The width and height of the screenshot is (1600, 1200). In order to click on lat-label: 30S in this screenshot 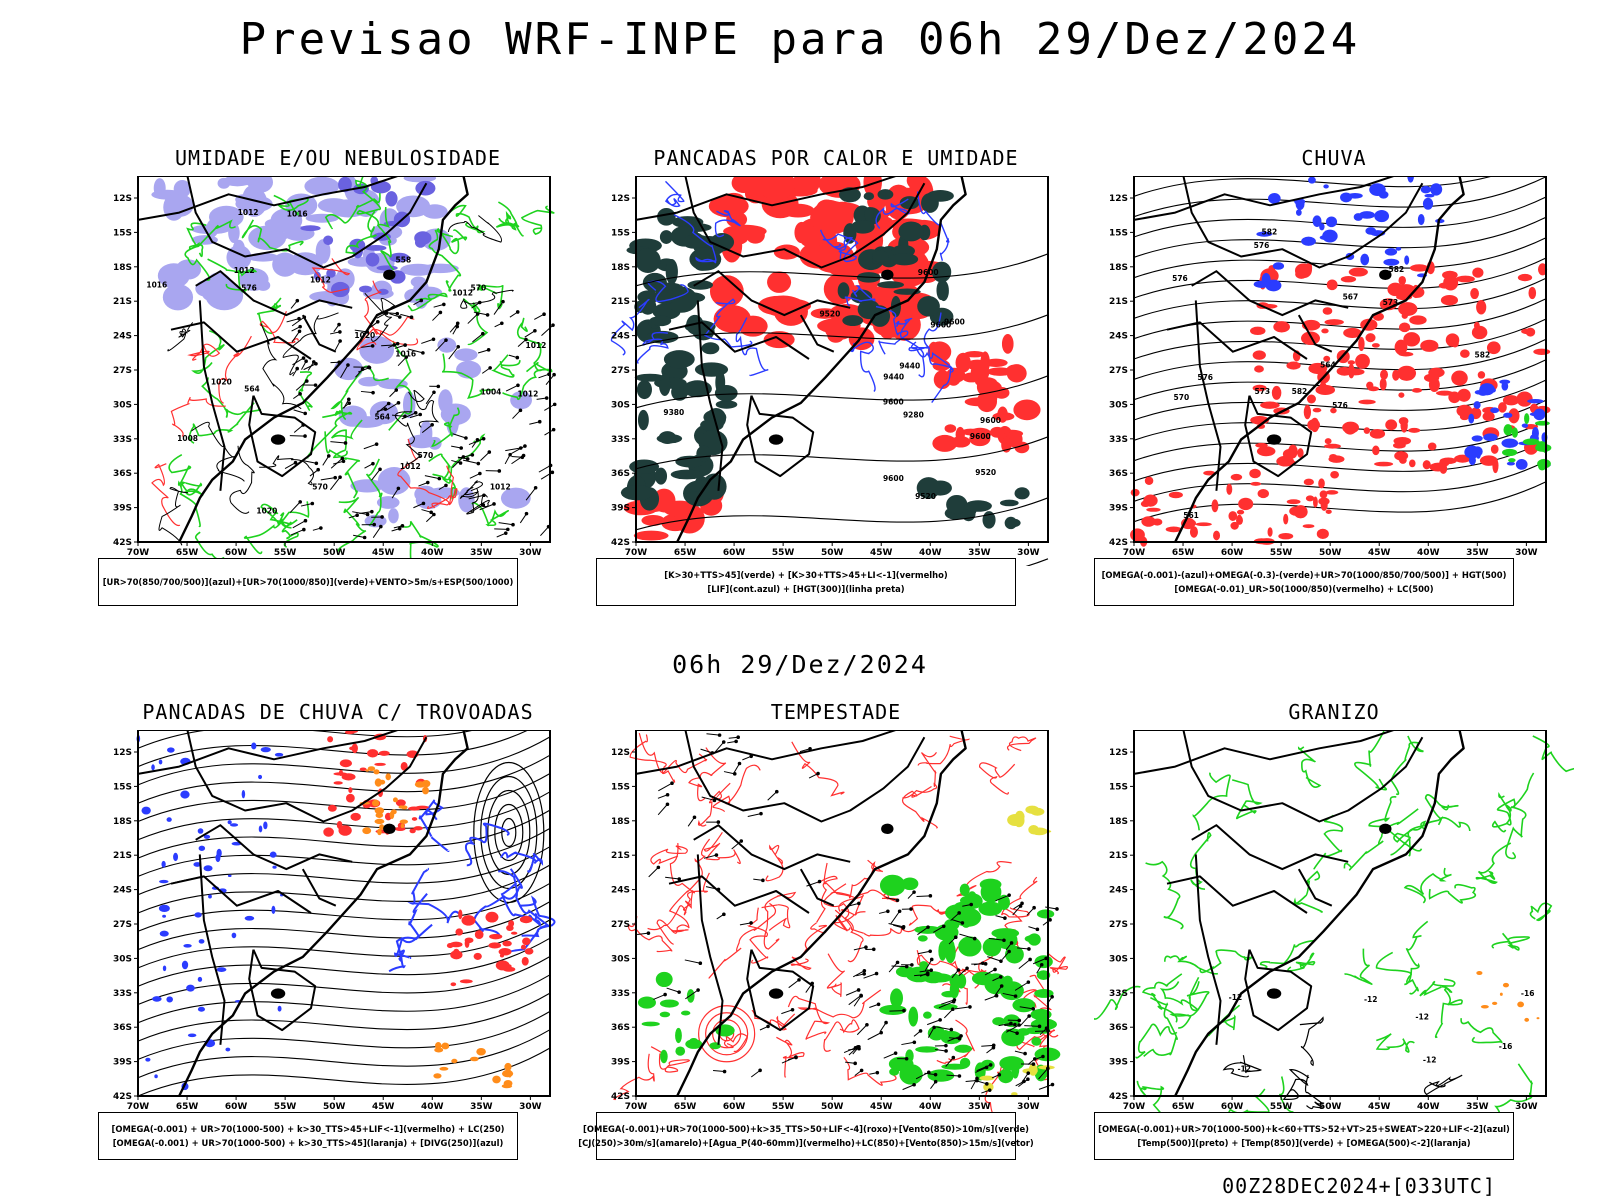, I will do `click(1118, 405)`.